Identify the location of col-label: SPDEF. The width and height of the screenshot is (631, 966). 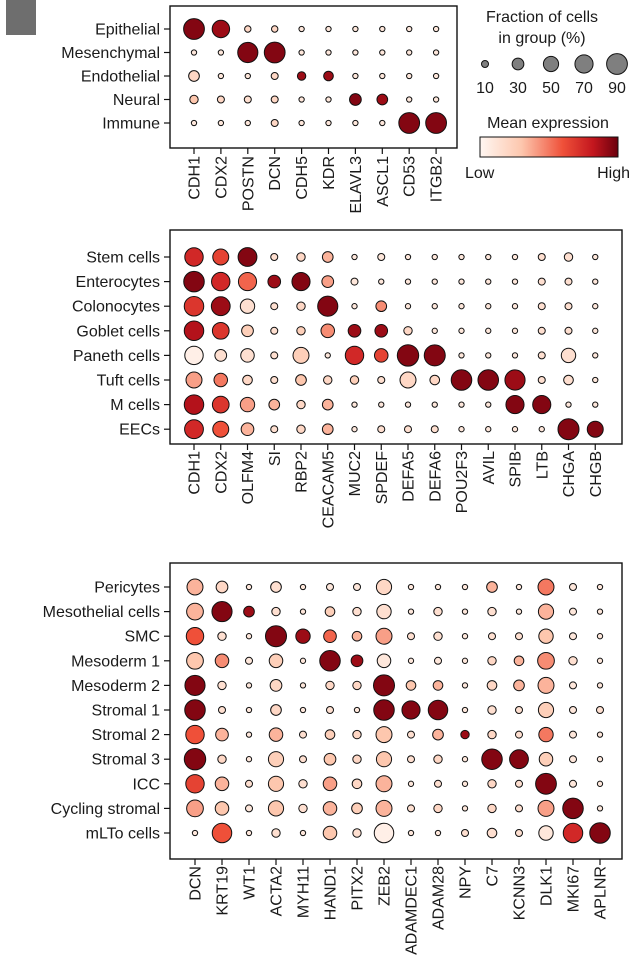
(382, 478).